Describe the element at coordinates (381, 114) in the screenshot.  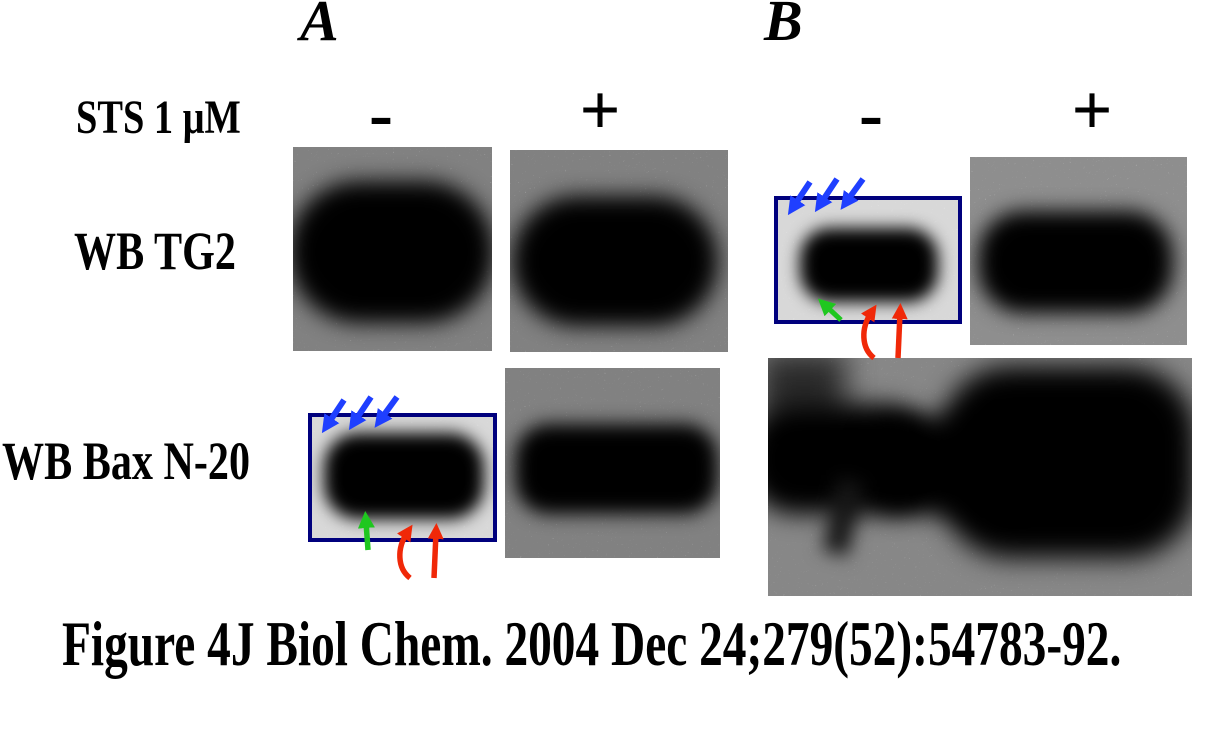
I see `lane-sign-a-minus: -` at that location.